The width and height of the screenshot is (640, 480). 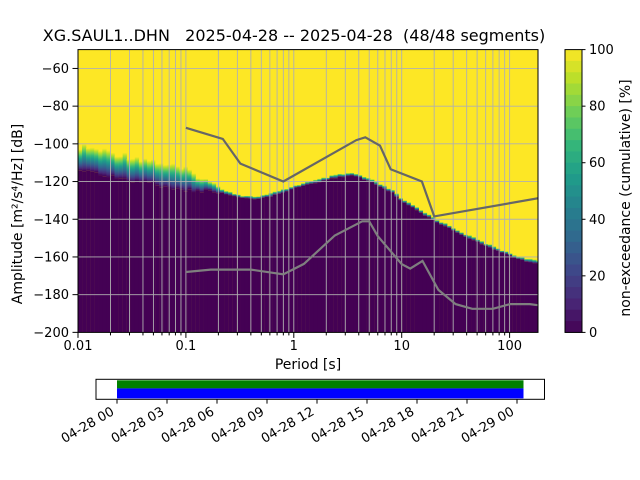 I want to click on timeline-tick-label: 04-28 18, so click(x=388, y=425).